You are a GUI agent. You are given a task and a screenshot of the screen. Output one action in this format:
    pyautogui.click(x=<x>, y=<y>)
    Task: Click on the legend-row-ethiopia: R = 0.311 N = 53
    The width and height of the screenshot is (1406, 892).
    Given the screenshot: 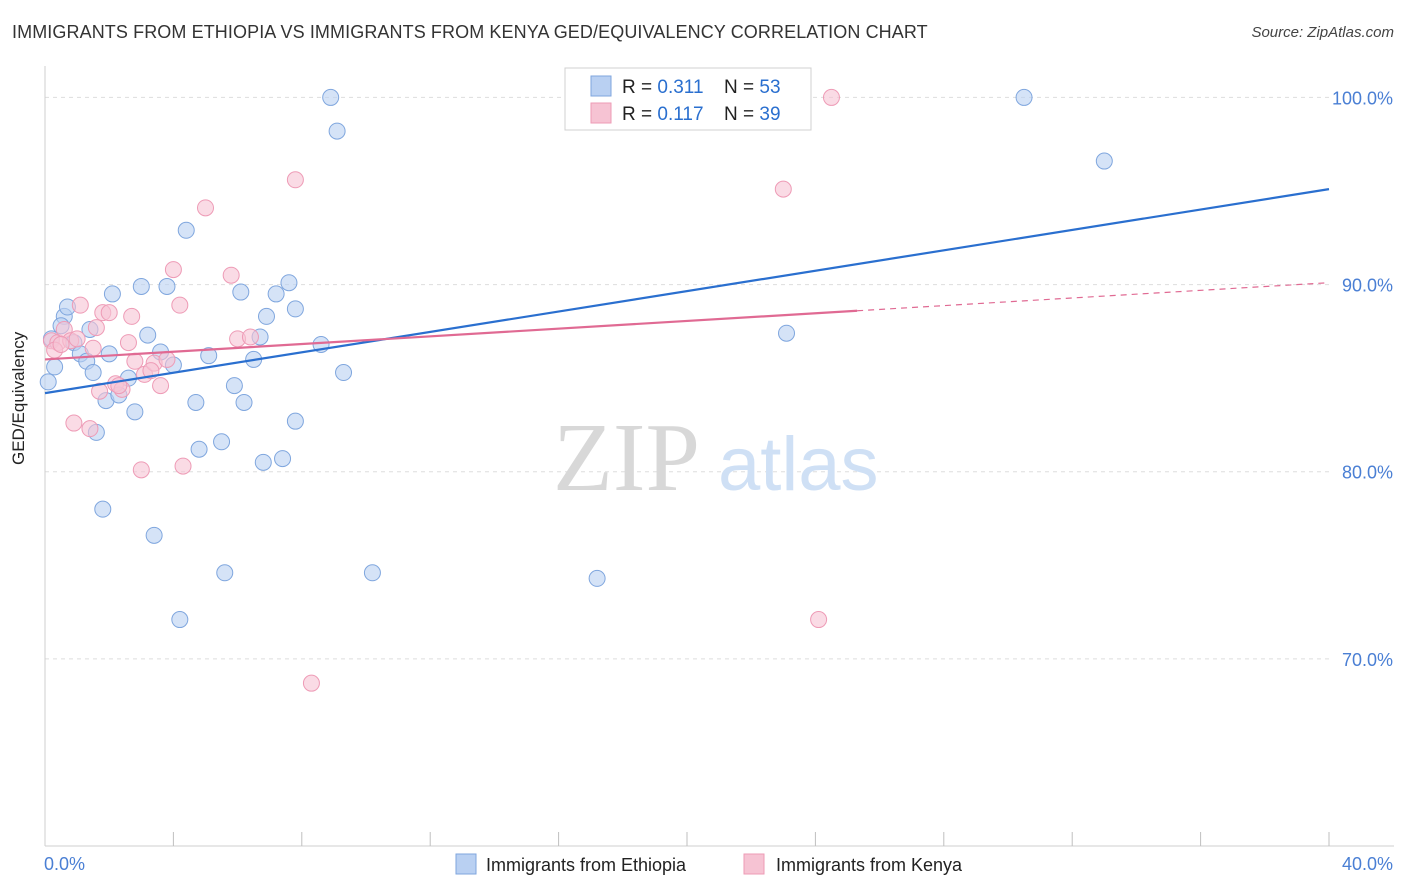 What is the action you would take?
    pyautogui.click(x=701, y=87)
    